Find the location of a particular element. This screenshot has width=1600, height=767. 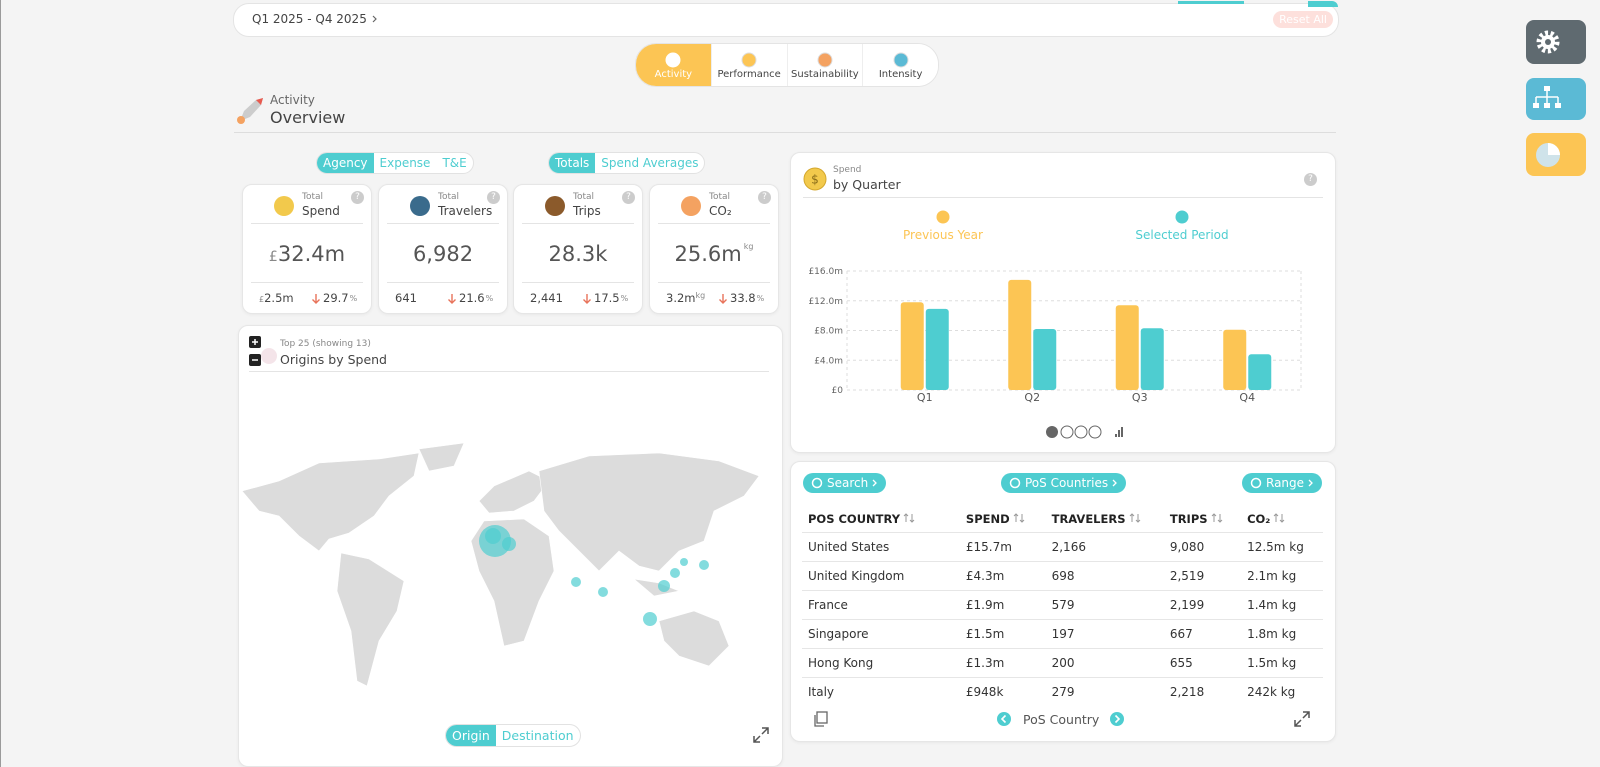

date-range: Q1 2025 - Q4 2025 is located at coordinates (315, 19).